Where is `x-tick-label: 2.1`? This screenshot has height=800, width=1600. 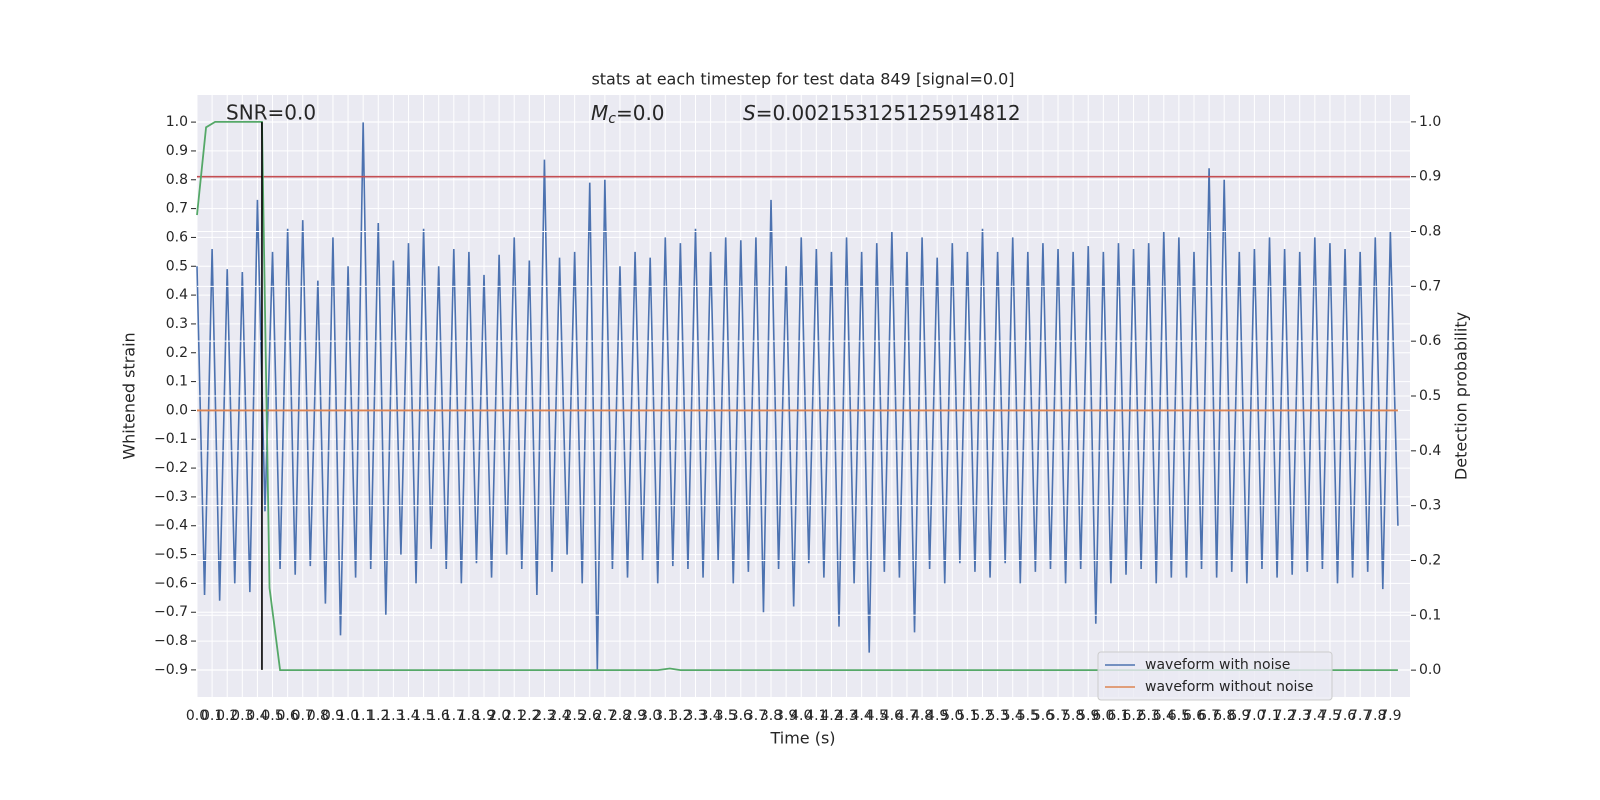
x-tick-label: 2.1 is located at coordinates (514, 716).